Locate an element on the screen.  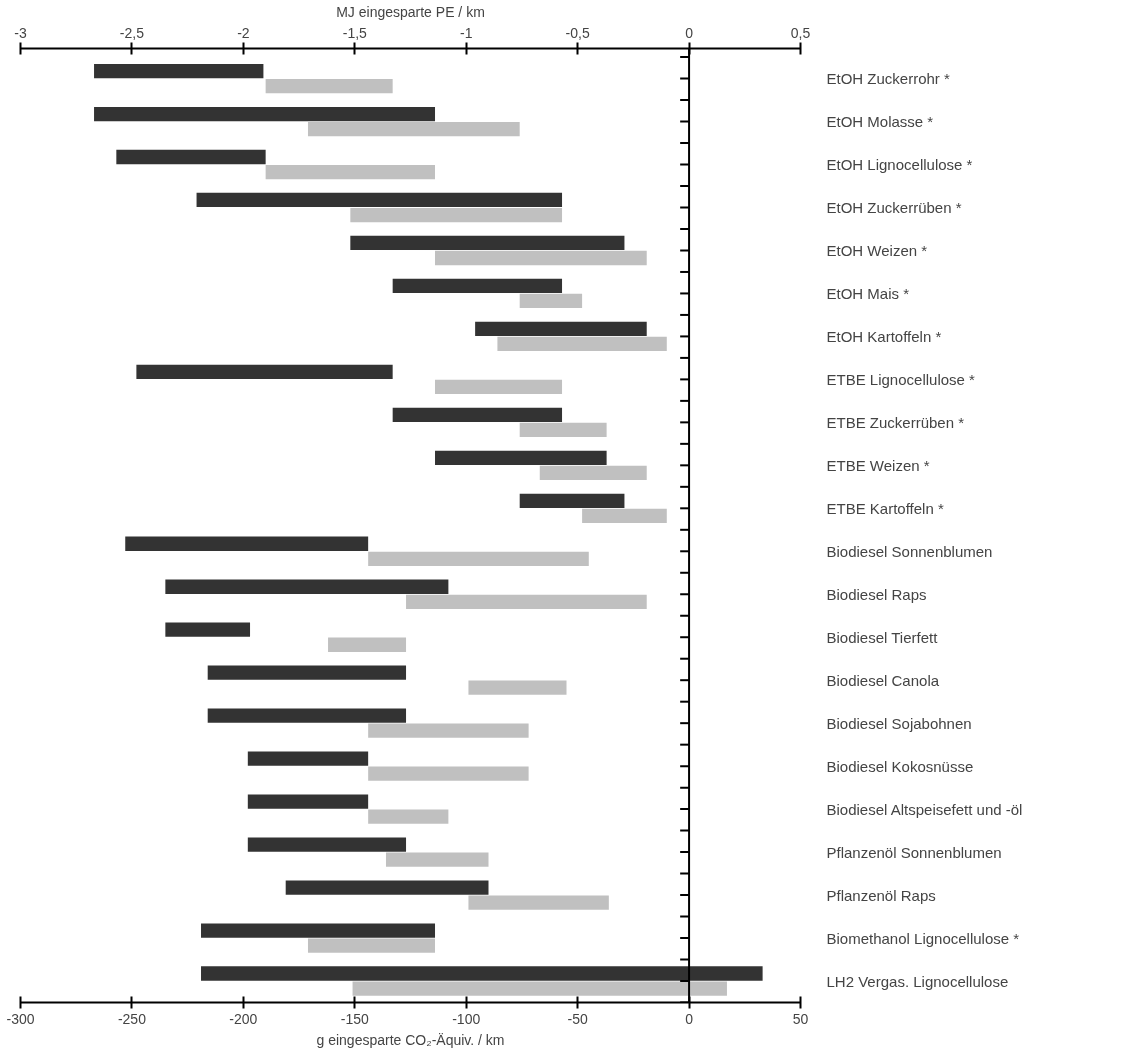
x2-tick-label: 0,5 is located at coordinates (800, 32).